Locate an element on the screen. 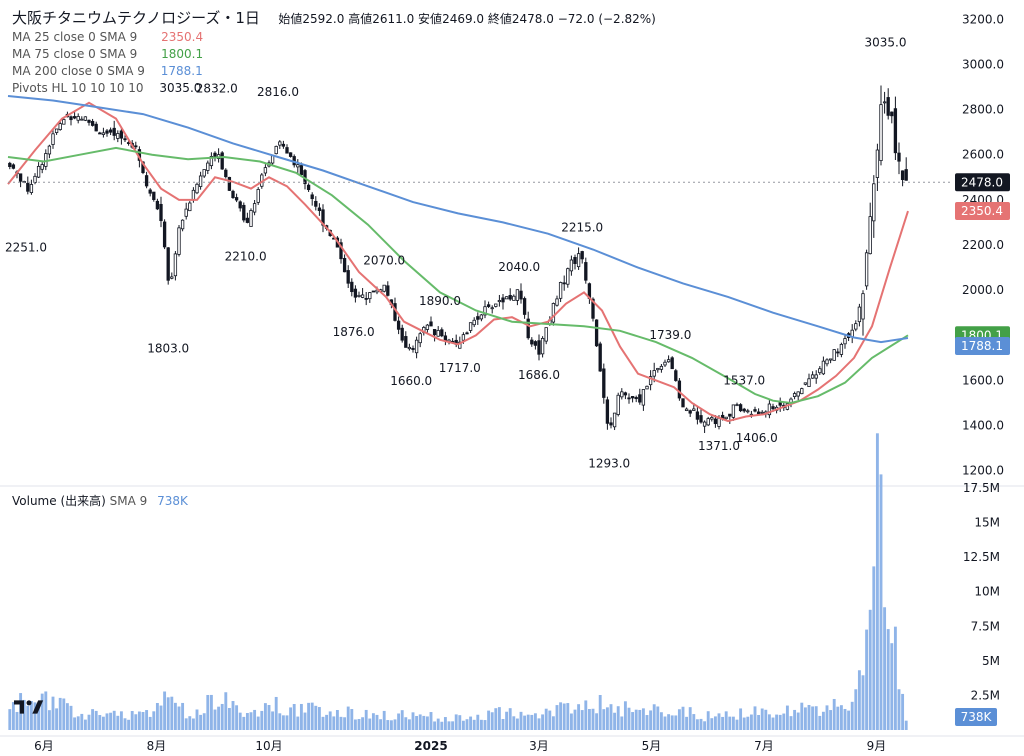  pivot-label: 1406.0 is located at coordinates (757, 438).